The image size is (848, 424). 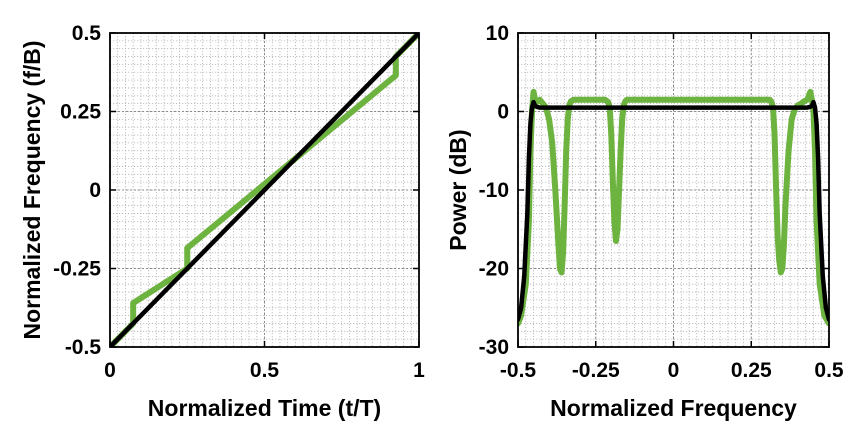 I want to click on x-tick-label: 1, so click(x=419, y=370).